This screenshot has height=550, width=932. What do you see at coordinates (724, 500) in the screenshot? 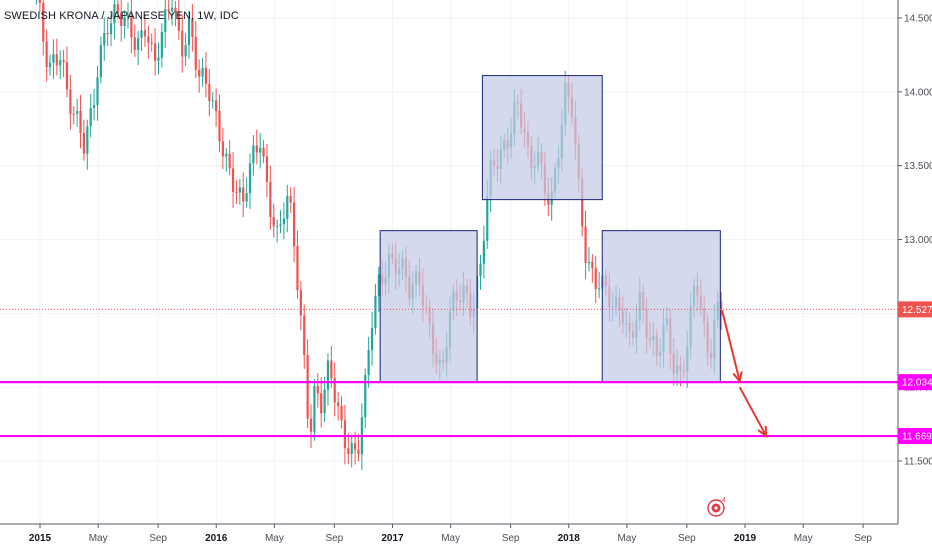
I see `svg-text: 4` at bounding box center [724, 500].